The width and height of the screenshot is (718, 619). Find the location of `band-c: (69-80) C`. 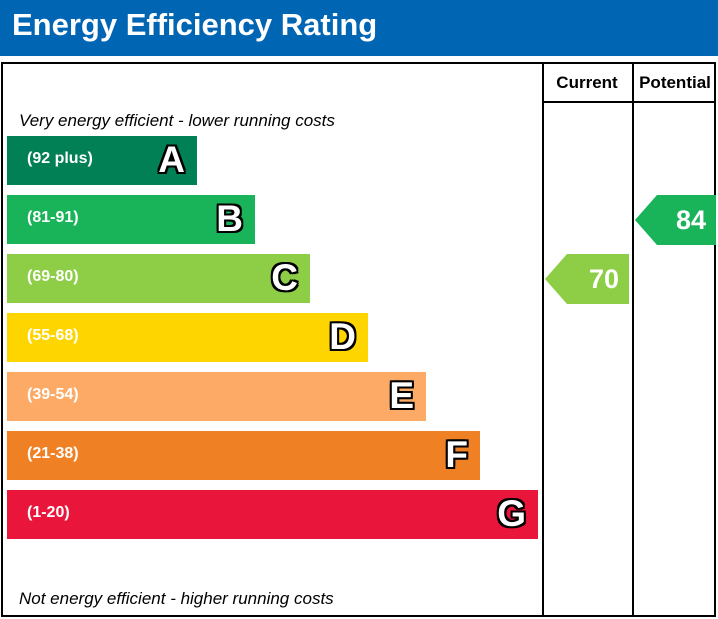

band-c: (69-80) C is located at coordinates (158, 278).